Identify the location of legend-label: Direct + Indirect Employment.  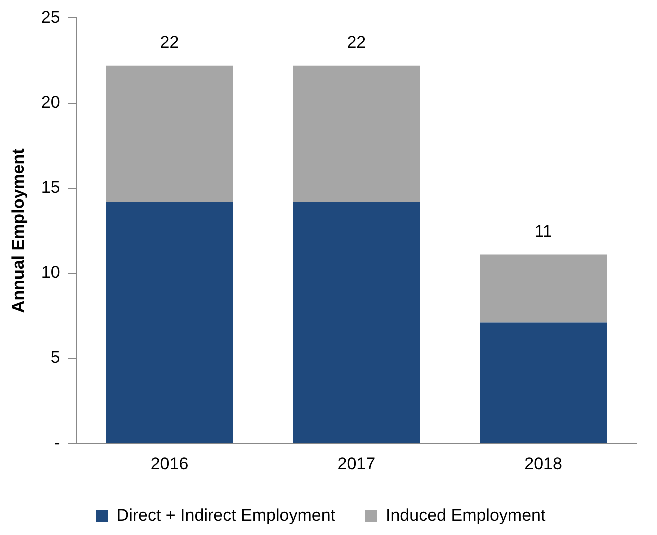
(226, 516).